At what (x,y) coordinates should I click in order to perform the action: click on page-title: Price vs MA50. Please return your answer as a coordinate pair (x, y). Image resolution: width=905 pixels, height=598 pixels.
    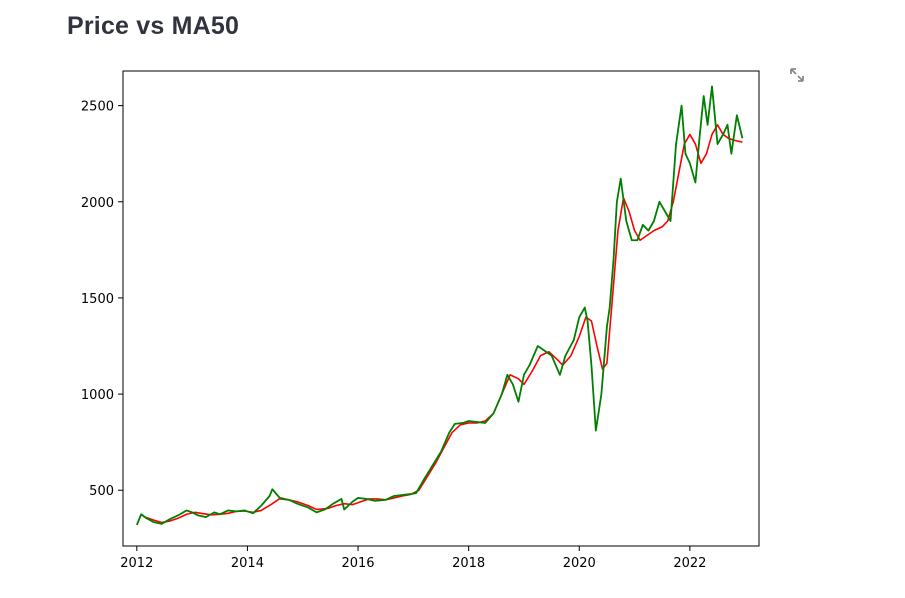
    Looking at the image, I should click on (153, 26).